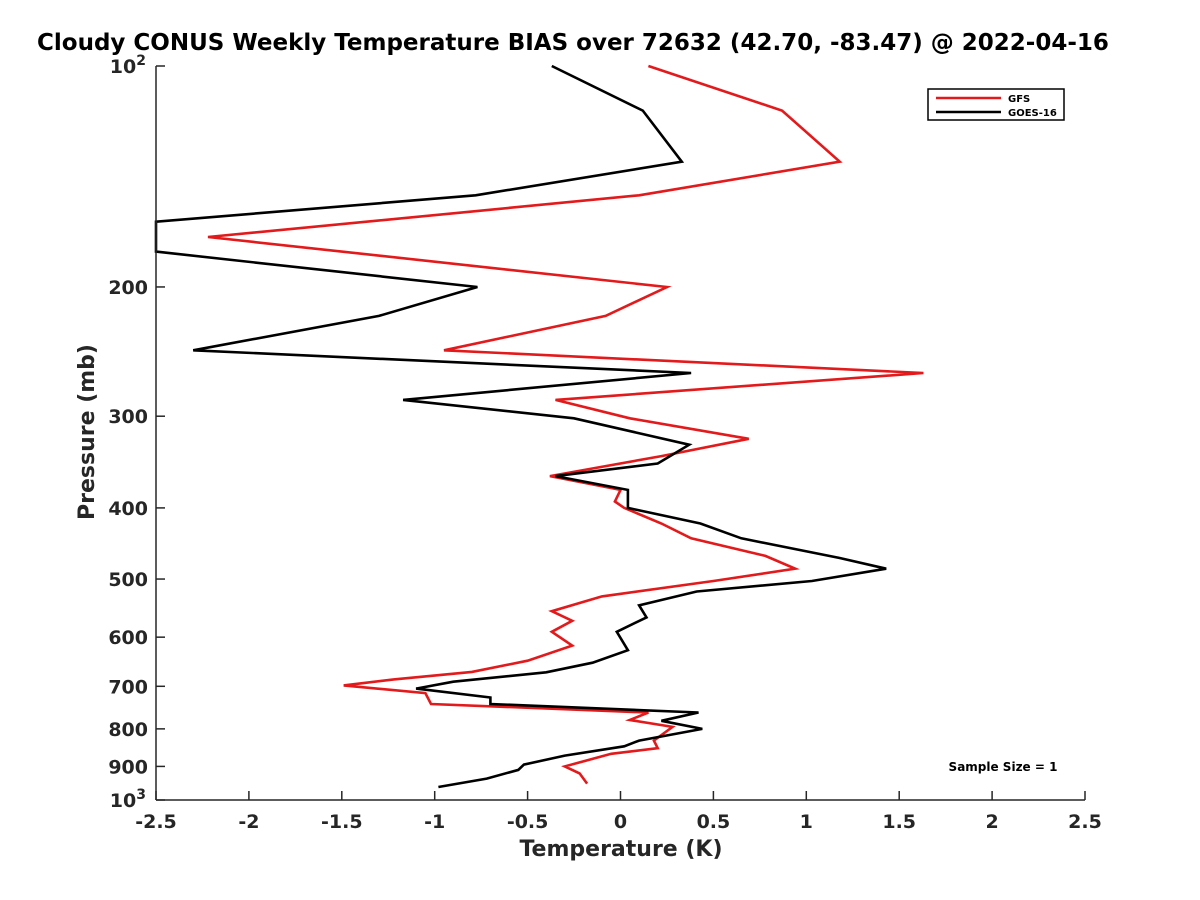 The width and height of the screenshot is (1200, 900). I want to click on legend: GFS GOES-16, so click(996, 106).